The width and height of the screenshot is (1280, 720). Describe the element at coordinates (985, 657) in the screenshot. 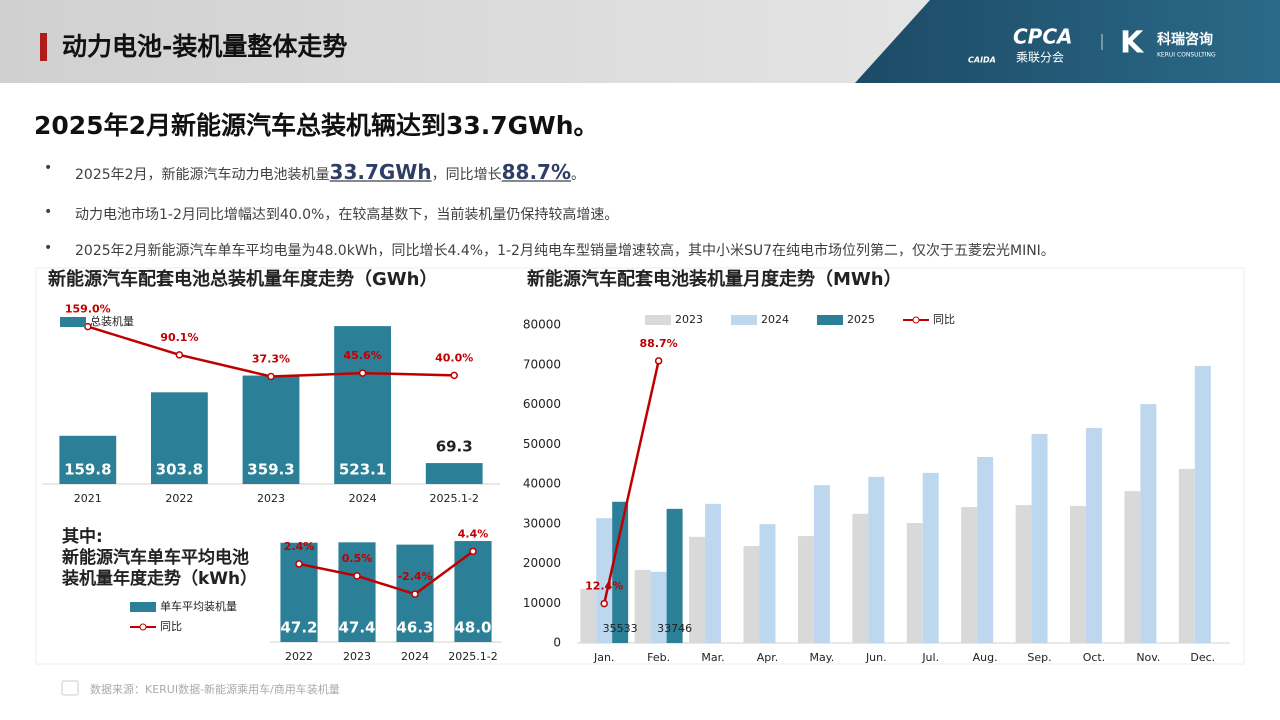

I see `x-tick-label: Aug.` at that location.